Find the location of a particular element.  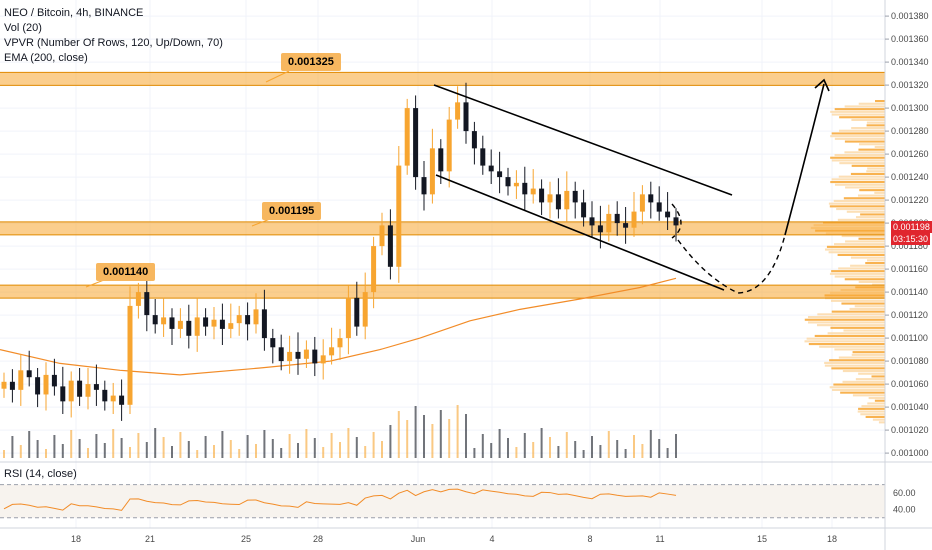

countdown-tag: 03:15:30 is located at coordinates (911, 239).